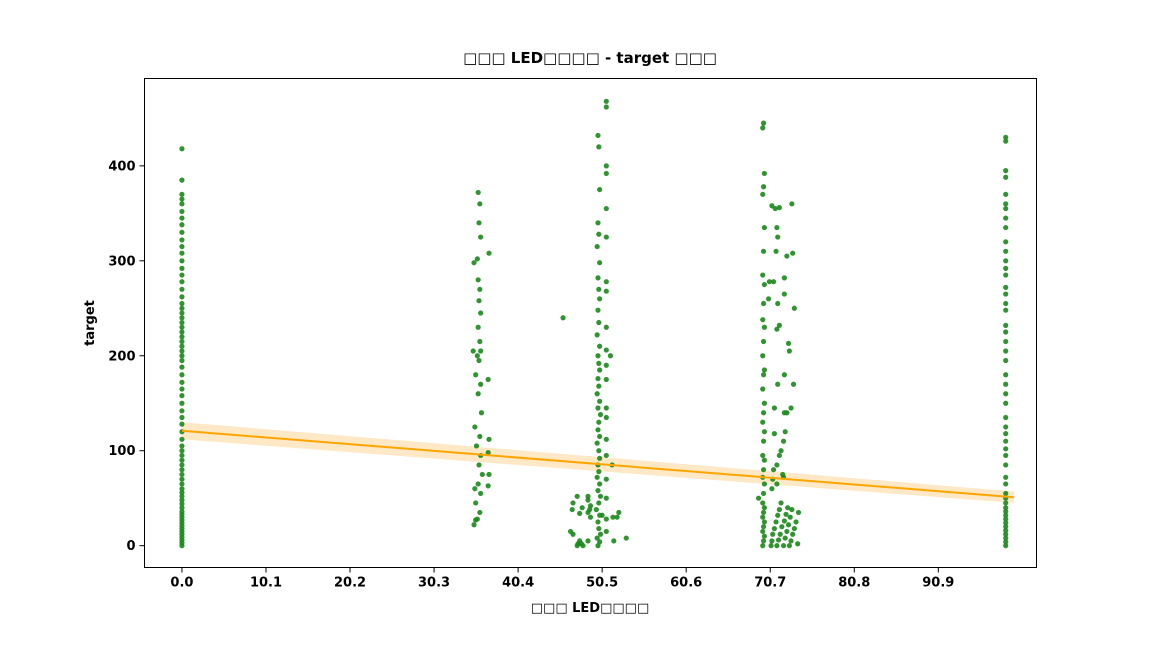 The image size is (1152, 648). Describe the element at coordinates (770, 583) in the screenshot. I see `x-tick-label: 70.7` at that location.